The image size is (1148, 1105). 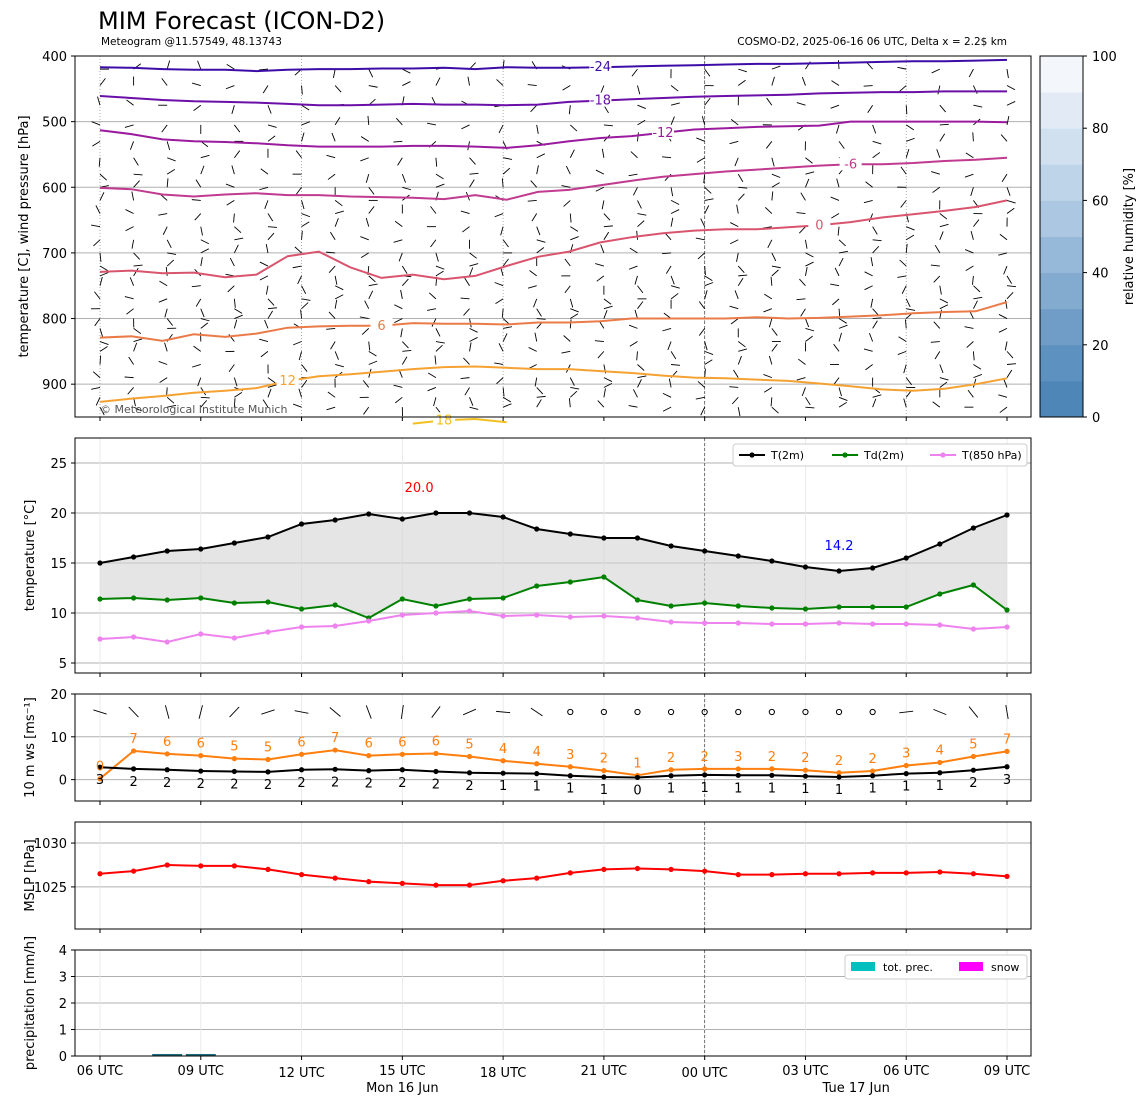 I want to click on isotherm-label: -24, so click(x=600, y=67).